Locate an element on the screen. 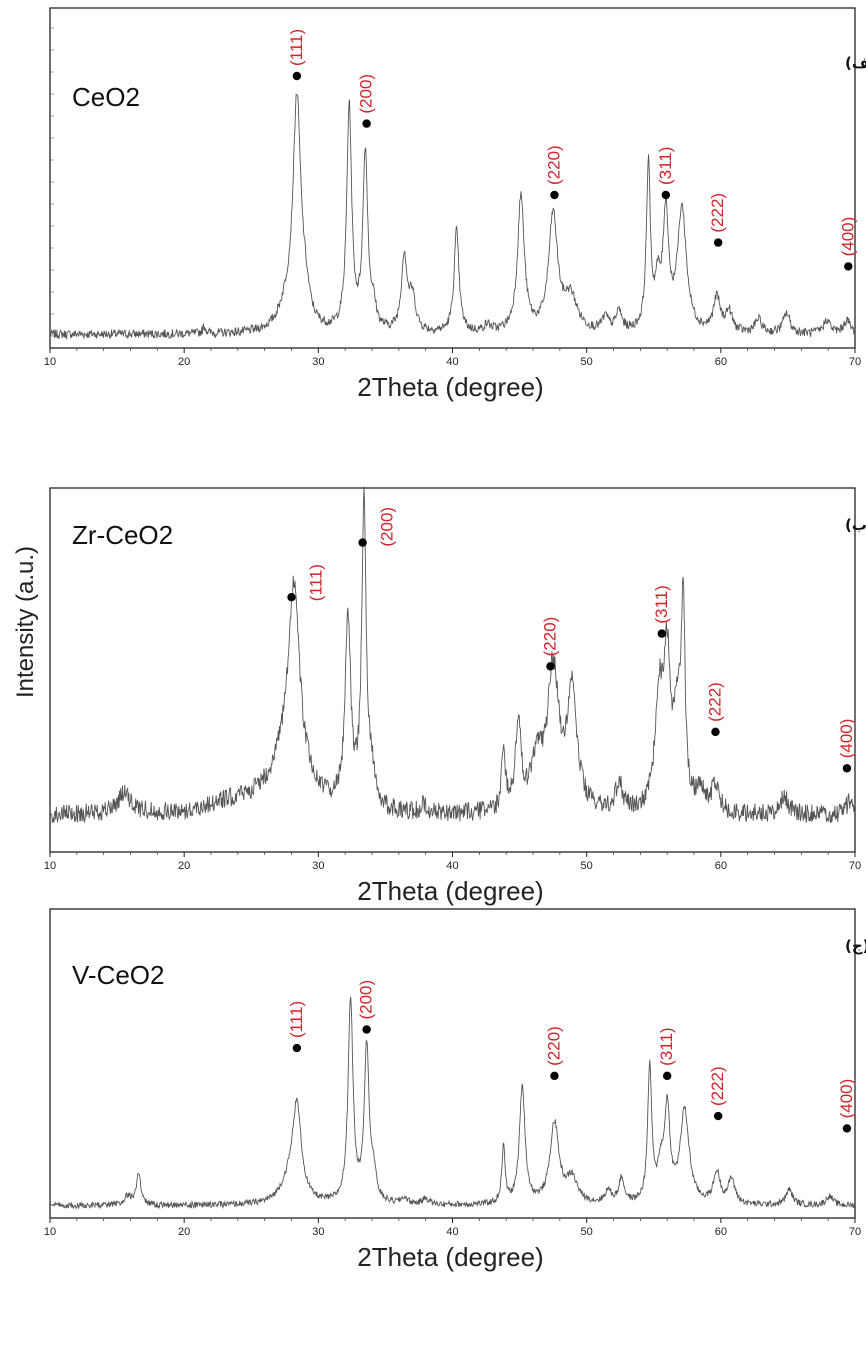 The image size is (866, 1345). y-axis-title: Intensity (a.u.) is located at coordinates (25, 622).